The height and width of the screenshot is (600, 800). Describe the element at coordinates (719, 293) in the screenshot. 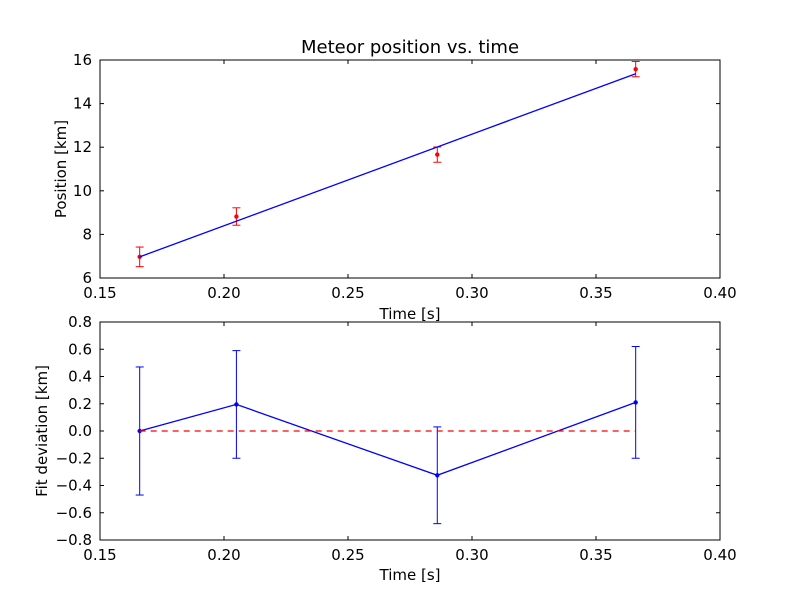

I see `position-x-tick-label: 0.40` at that location.